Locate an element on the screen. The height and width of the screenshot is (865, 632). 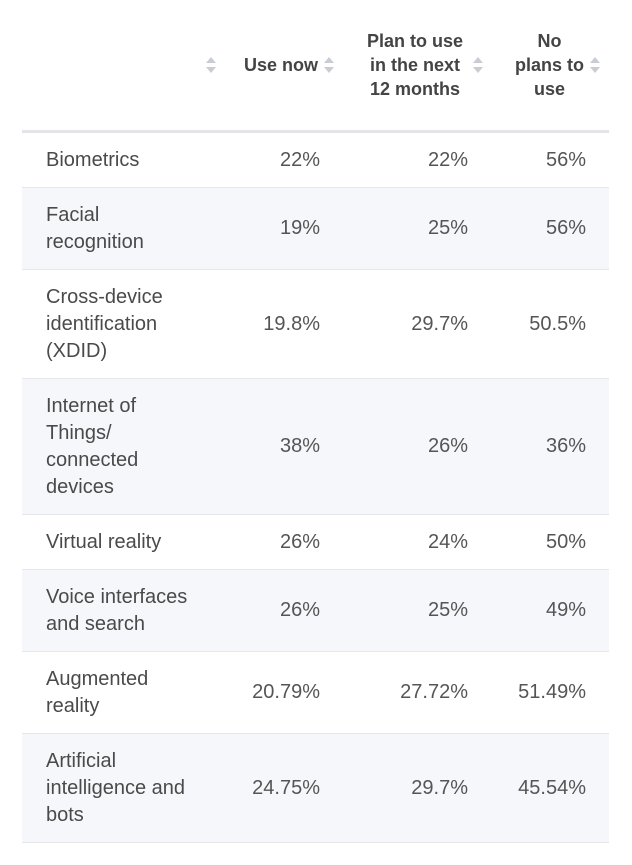
value-cell: 27.72% is located at coordinates (415, 692).